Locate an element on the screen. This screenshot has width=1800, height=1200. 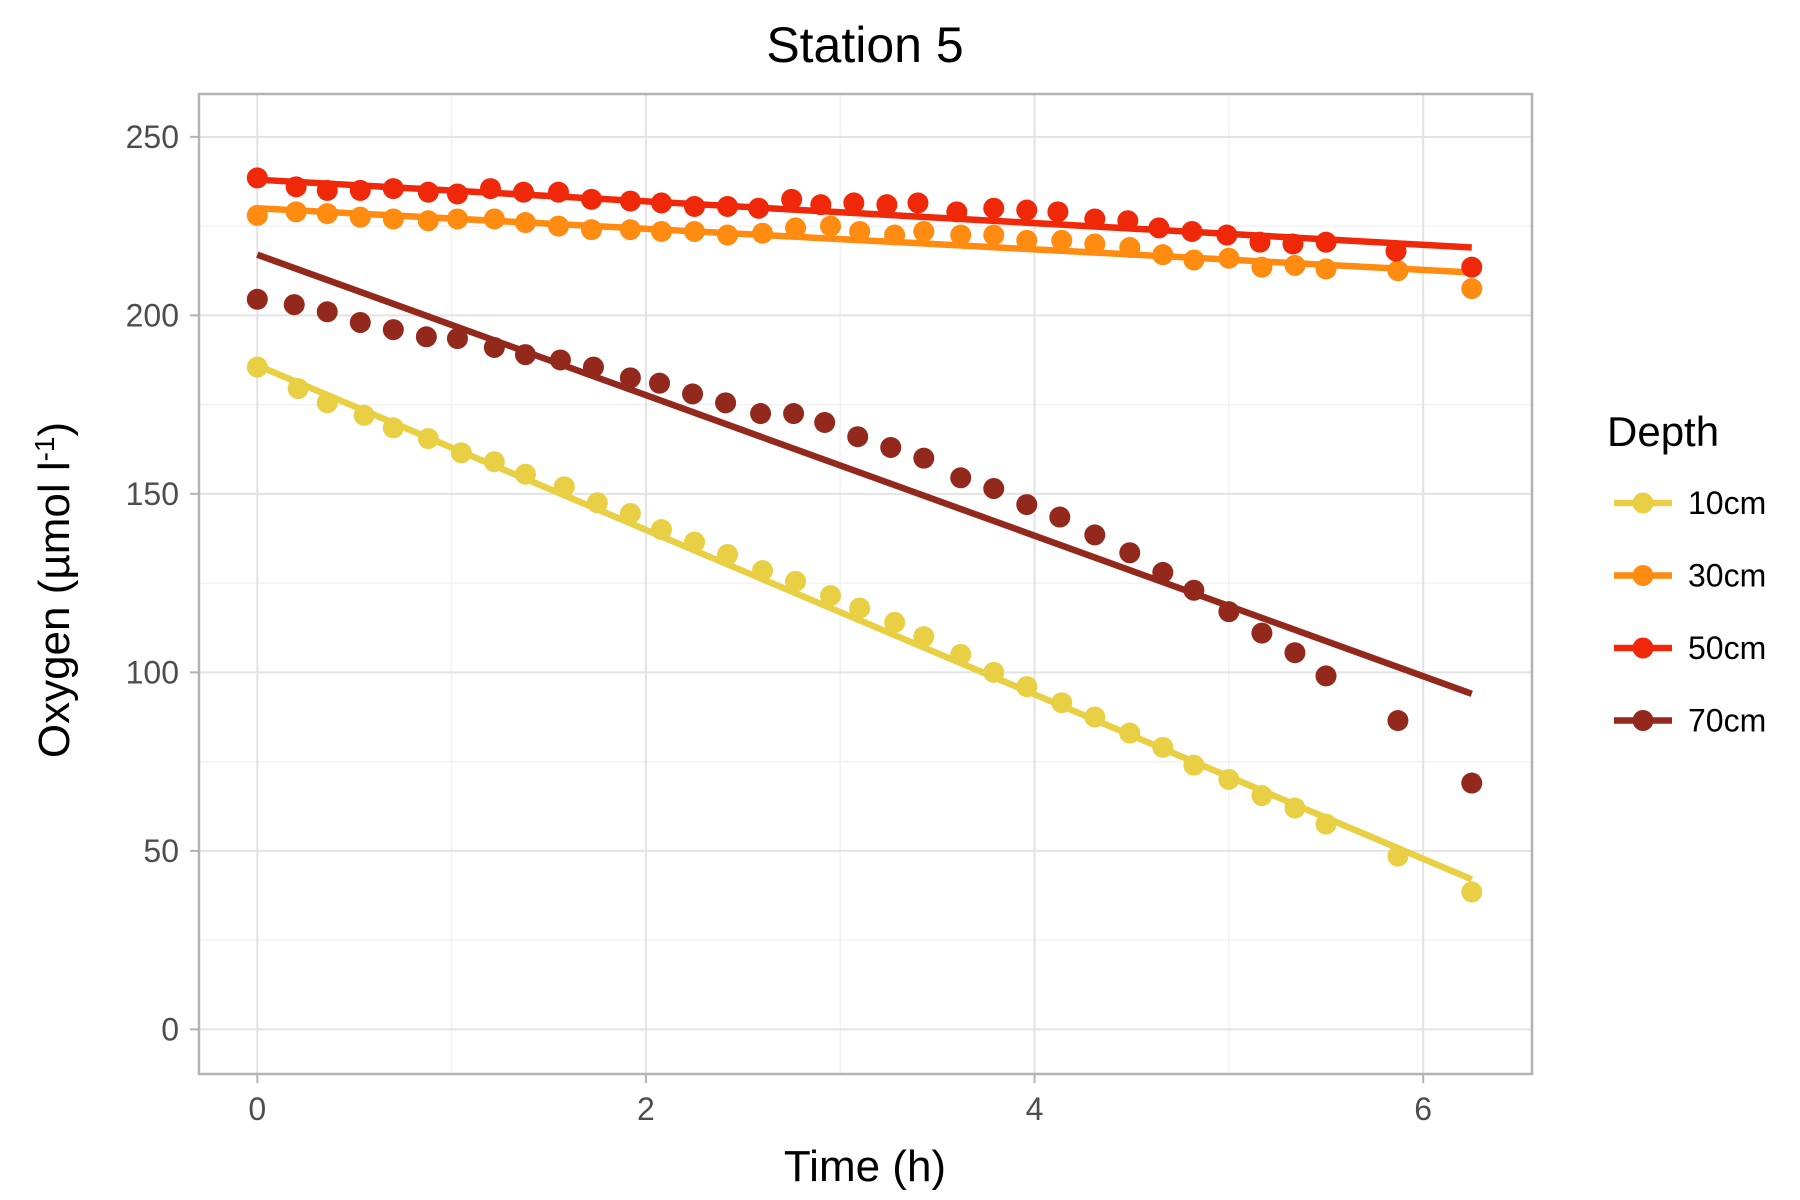
y-axis-title-superscript: -1 is located at coordinates (44, 448).